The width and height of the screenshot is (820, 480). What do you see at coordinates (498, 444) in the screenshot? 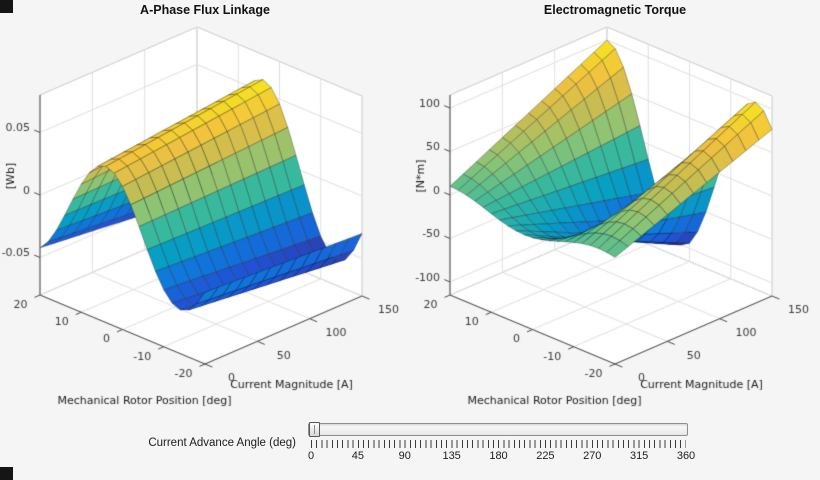
I see `slider-tick-ruler` at bounding box center [498, 444].